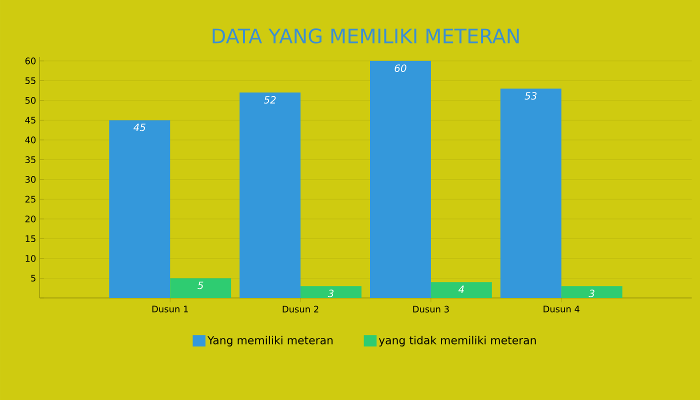 Image resolution: width=700 pixels, height=400 pixels. I want to click on y-tick-label: 45, so click(30, 120).